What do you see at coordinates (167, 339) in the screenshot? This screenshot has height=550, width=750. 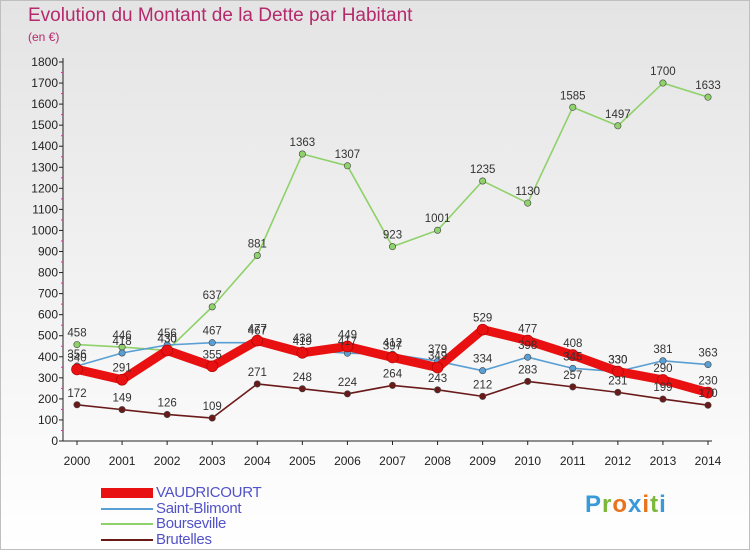 I see `data-label-bourseville: 430` at bounding box center [167, 339].